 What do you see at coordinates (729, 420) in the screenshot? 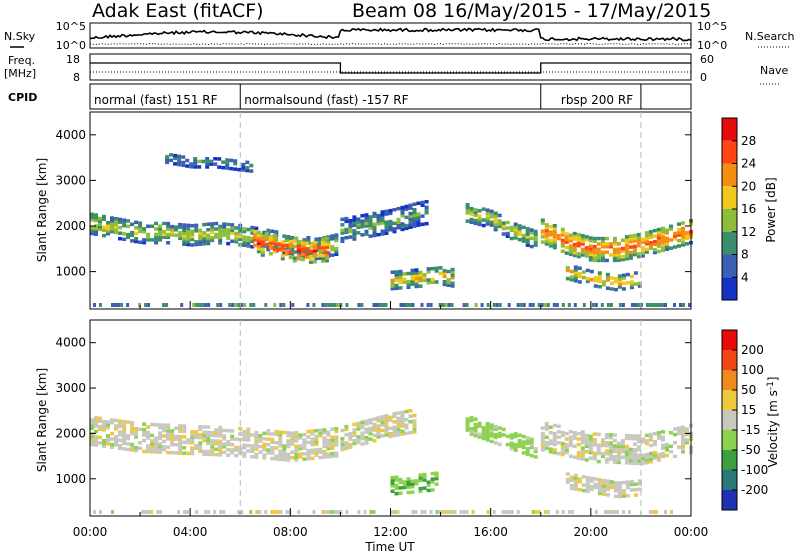
I see `colorbar-frame` at bounding box center [729, 420].